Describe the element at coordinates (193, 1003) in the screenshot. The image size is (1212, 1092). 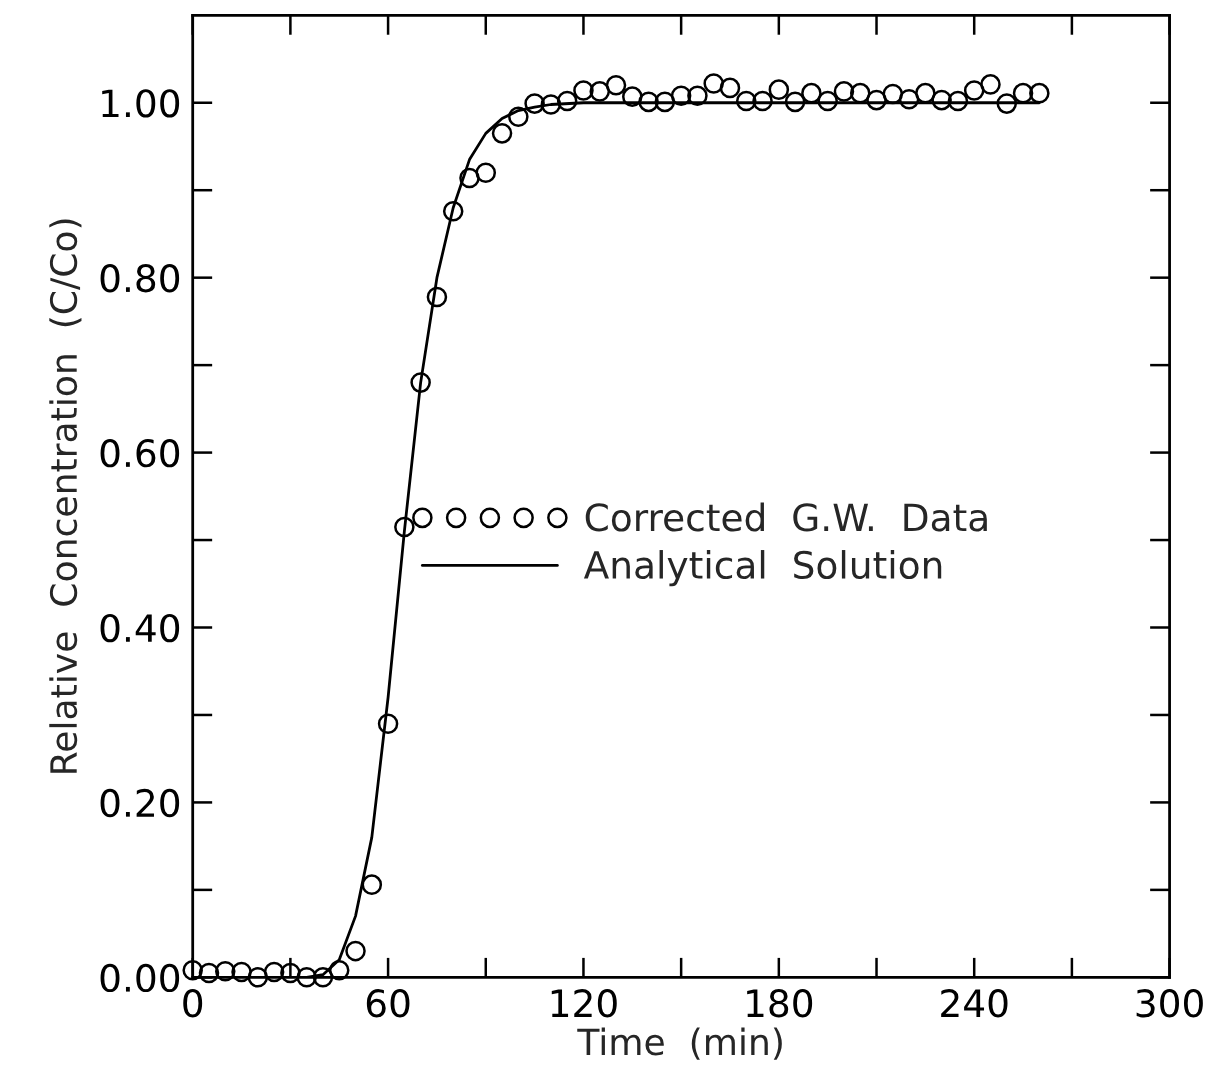
I see `x-tick-label: 0` at that location.